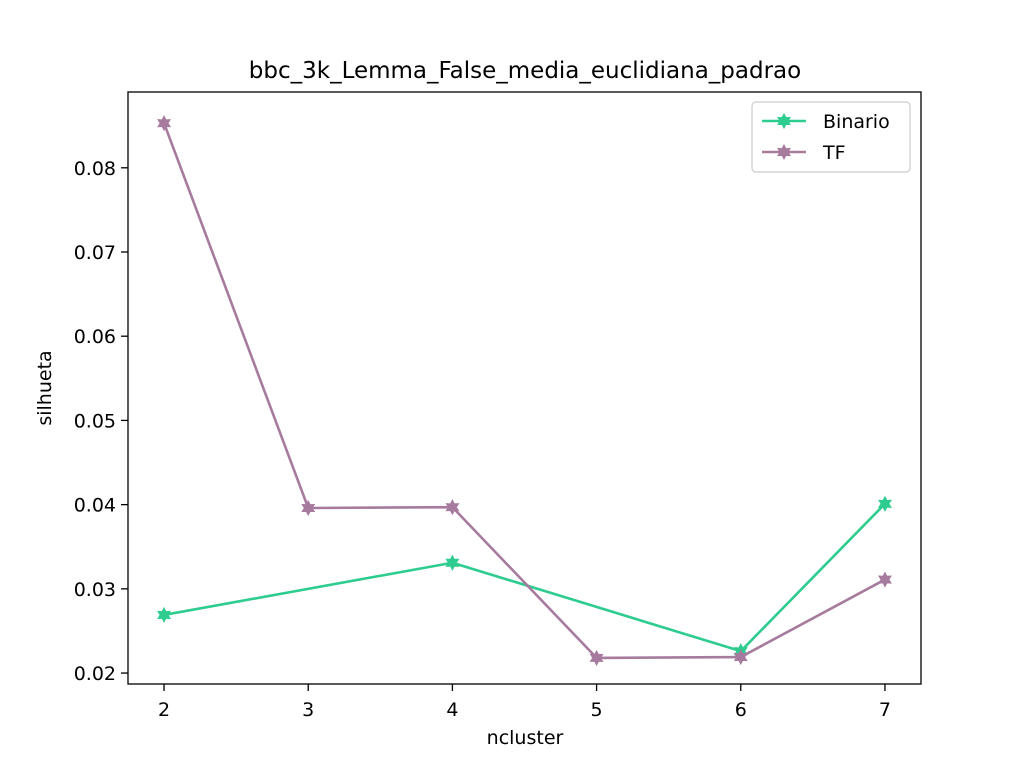 This screenshot has width=1024, height=768. Describe the element at coordinates (95, 590) in the screenshot. I see `y-tick-label: 0.03` at that location.